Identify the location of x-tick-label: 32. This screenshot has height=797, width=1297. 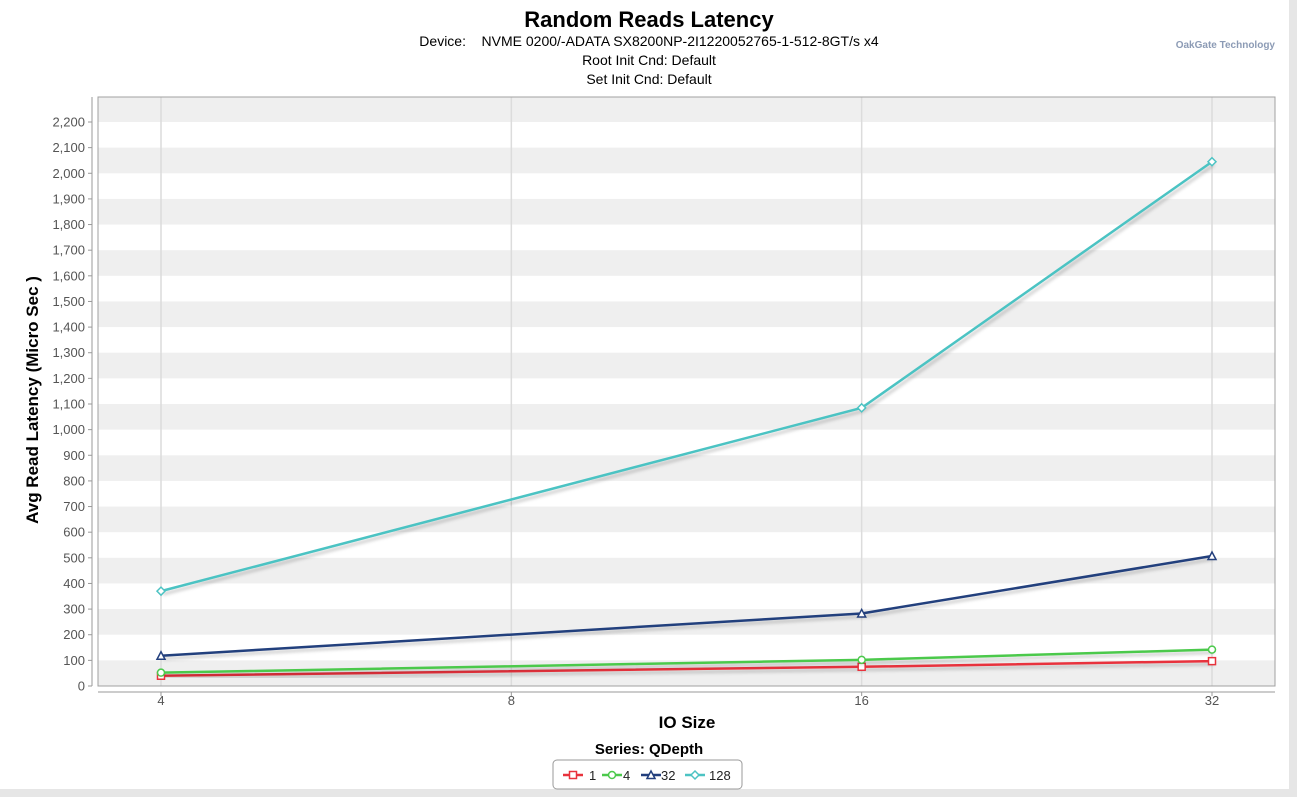
(1212, 700).